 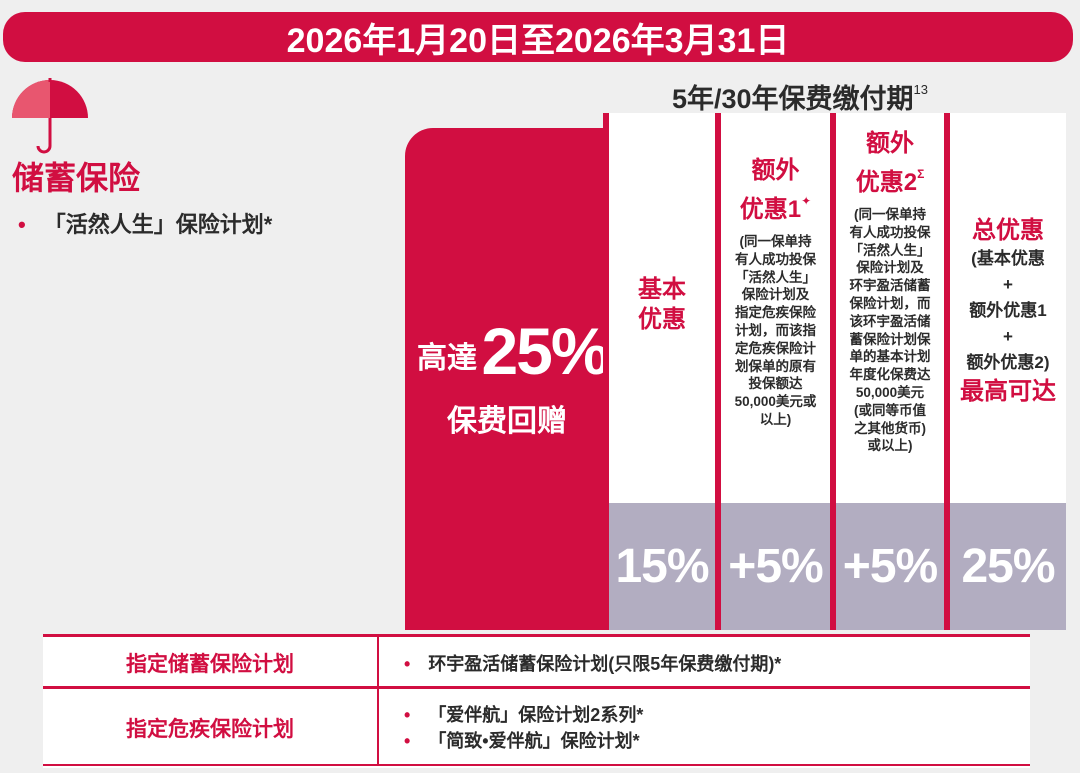 I want to click on total-offer-value: 25%, so click(x=1008, y=566).